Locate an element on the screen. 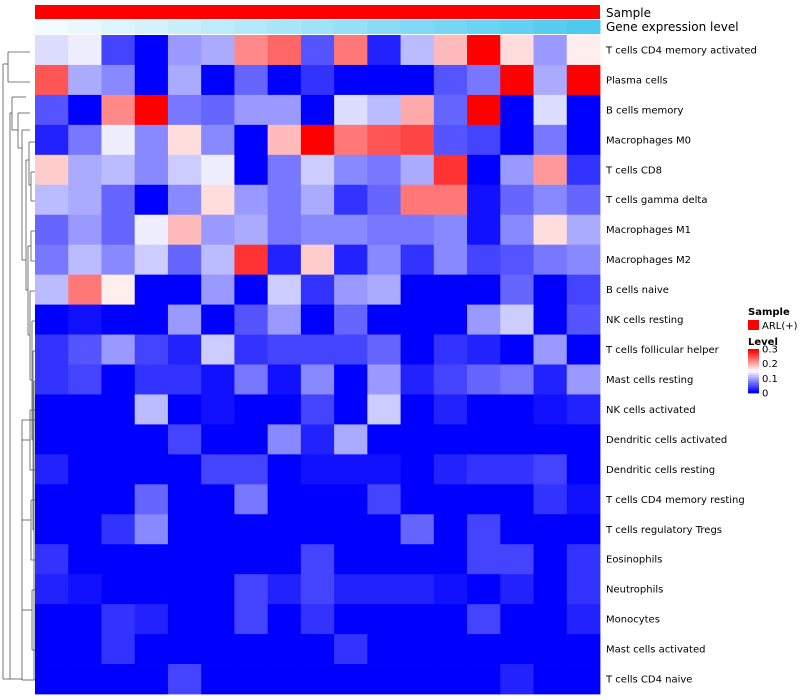 The image size is (800, 700). row-label: Monocytes is located at coordinates (633, 620).